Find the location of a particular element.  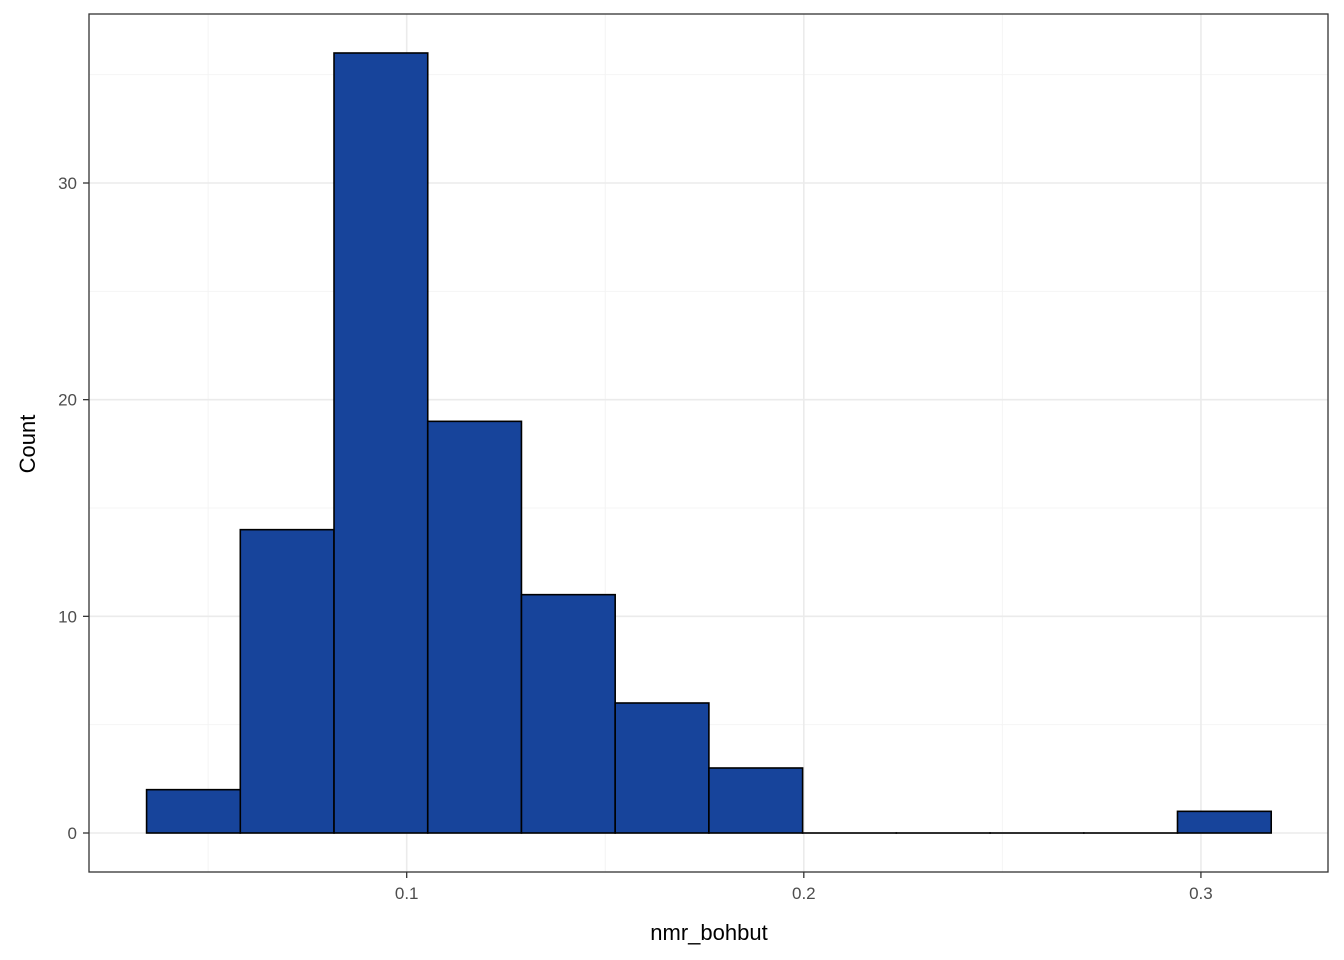

y-tick-label: 30 is located at coordinates (67, 183).